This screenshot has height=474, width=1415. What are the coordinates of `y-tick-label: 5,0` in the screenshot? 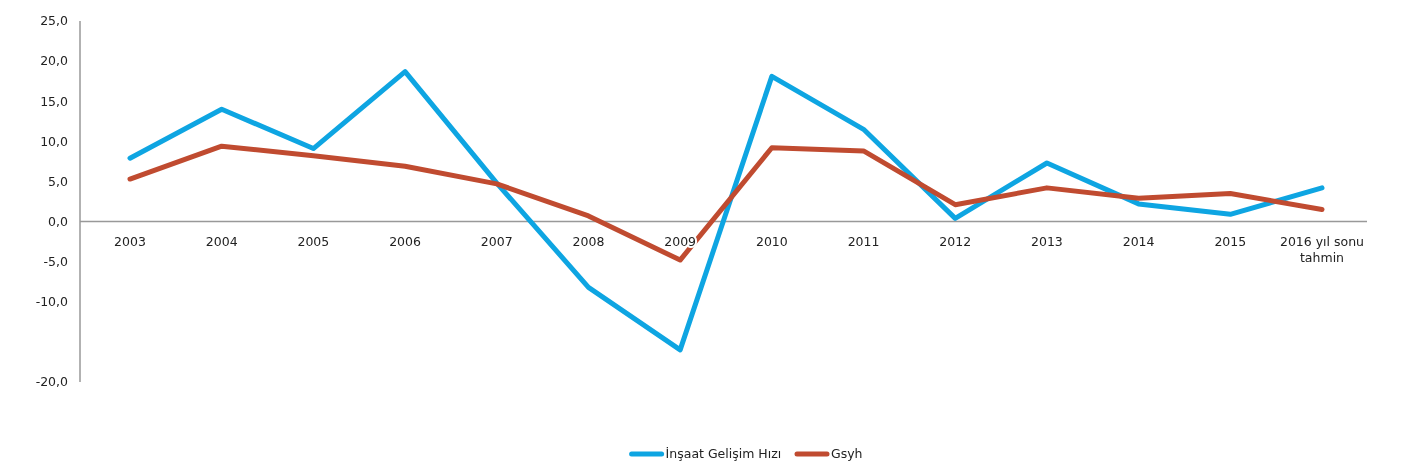 It's located at (58, 181).